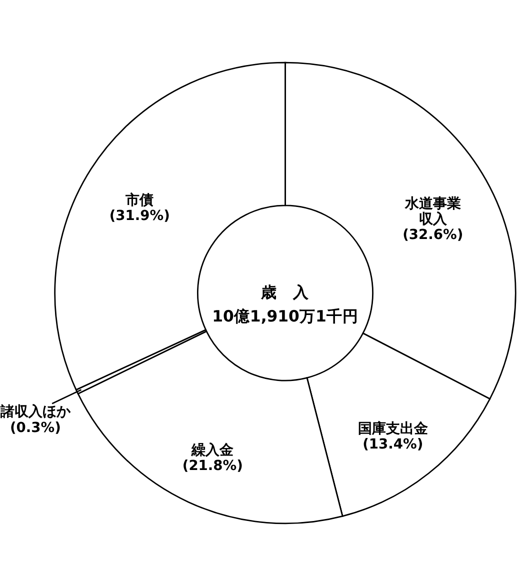 The height and width of the screenshot is (586, 529). What do you see at coordinates (393, 428) in the screenshot?
I see `slice-label: 国庫支出金` at bounding box center [393, 428].